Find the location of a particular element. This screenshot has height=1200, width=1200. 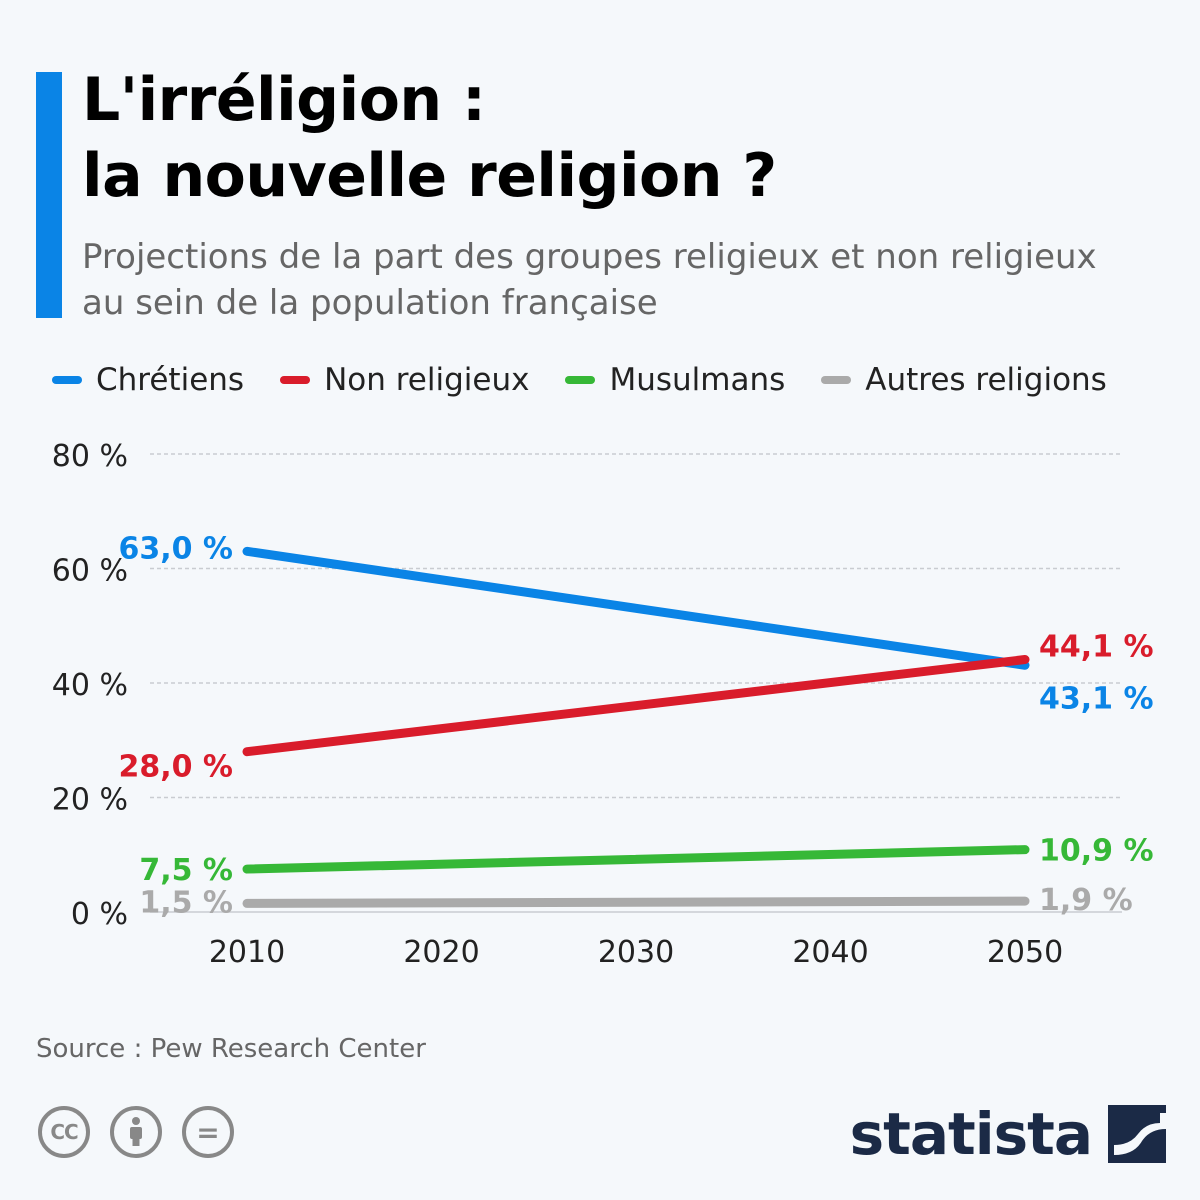

y-tick-label: 20 % is located at coordinates (90, 800).